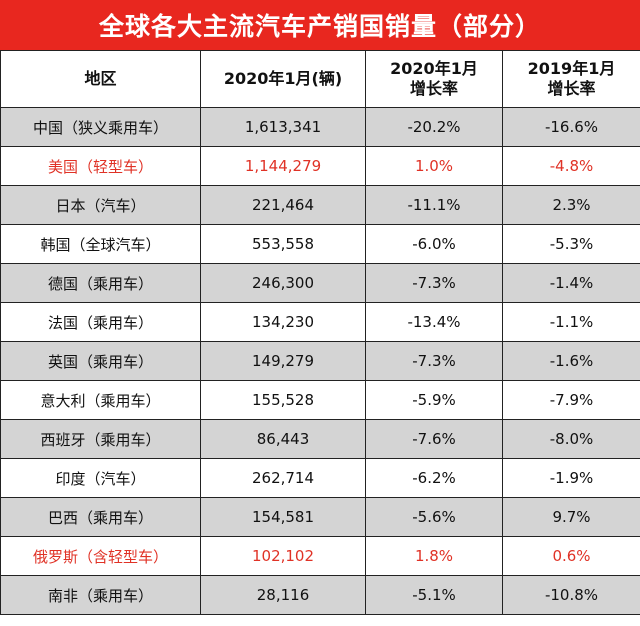 The height and width of the screenshot is (626, 640). I want to click on cell-region: 西班牙（乘用车）, so click(100, 439).